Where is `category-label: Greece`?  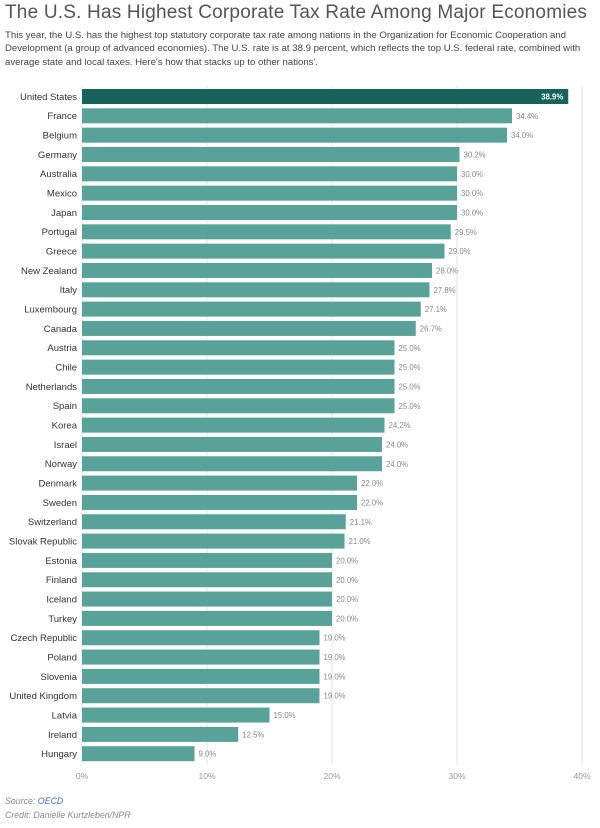 category-label: Greece is located at coordinates (61, 252).